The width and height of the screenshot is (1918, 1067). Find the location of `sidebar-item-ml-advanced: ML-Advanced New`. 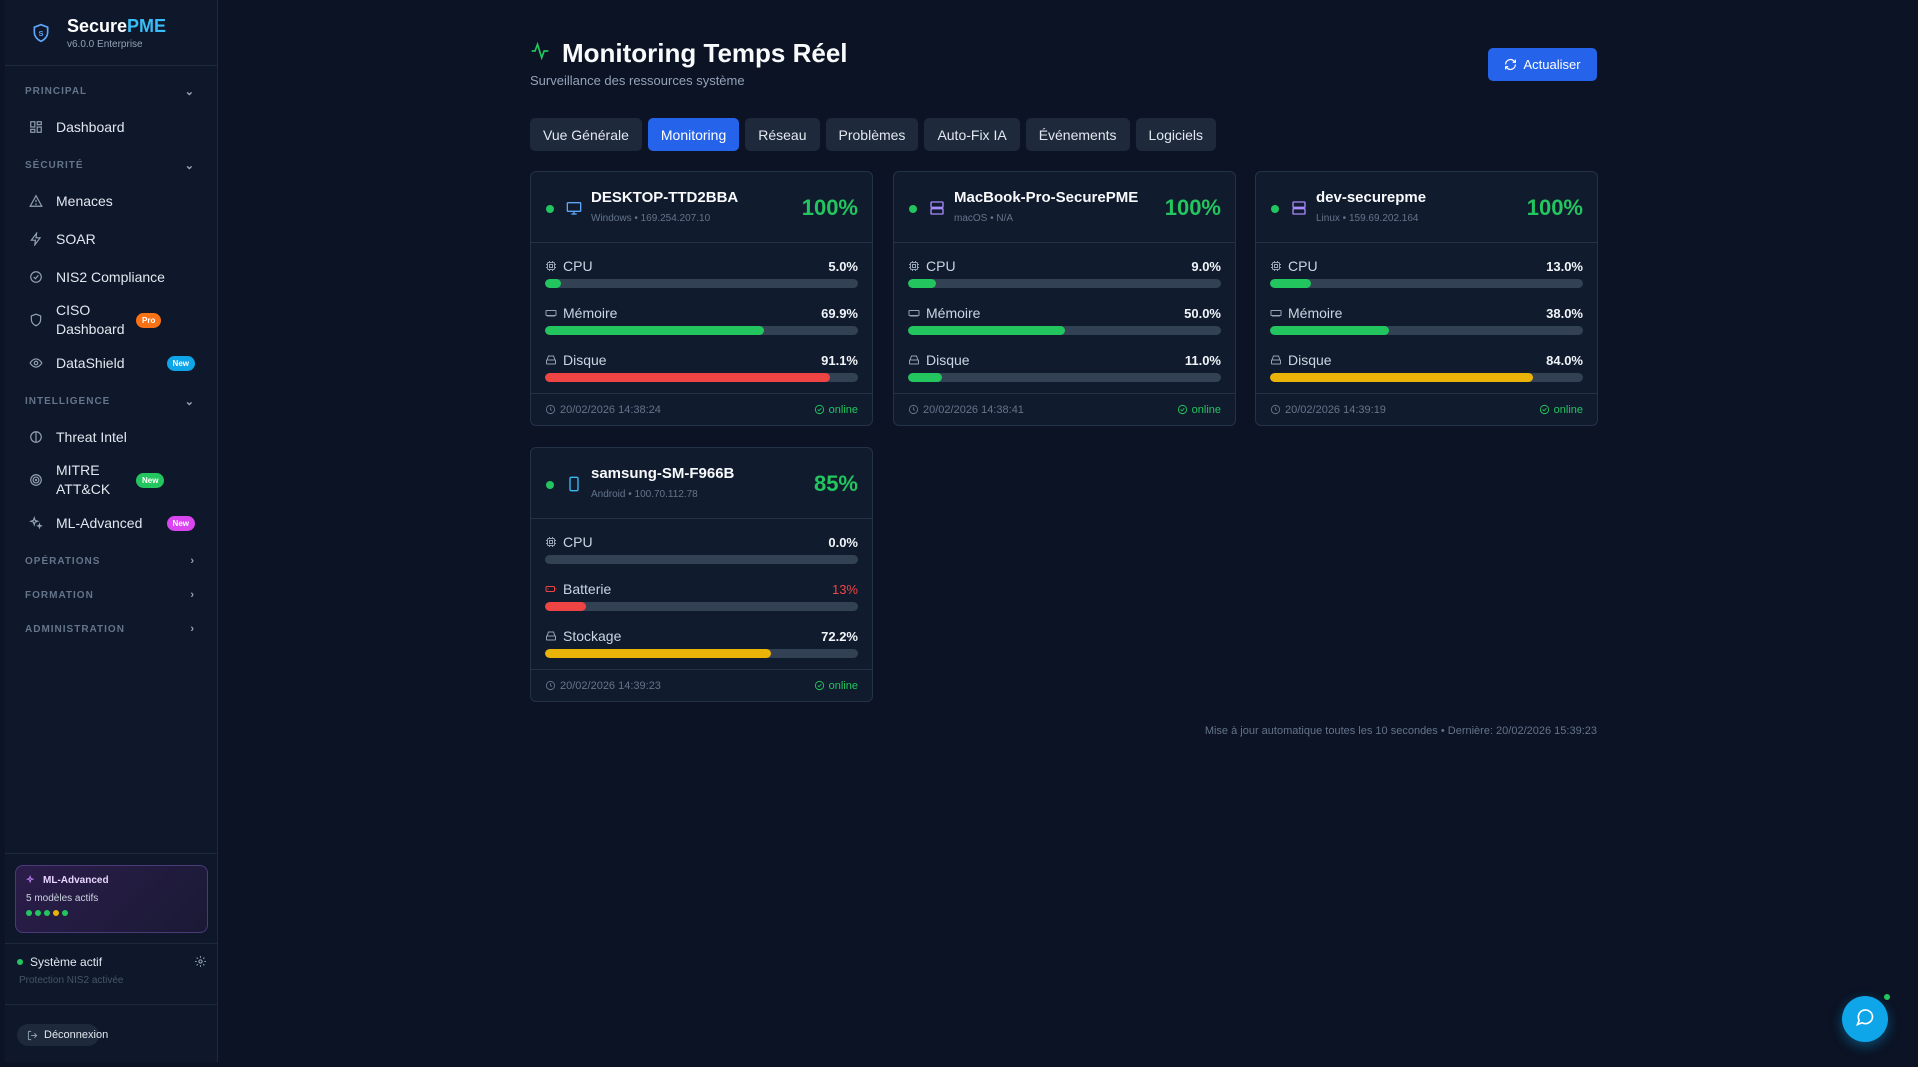

sidebar-item-ml-advanced: ML-Advanced New is located at coordinates (111, 523).